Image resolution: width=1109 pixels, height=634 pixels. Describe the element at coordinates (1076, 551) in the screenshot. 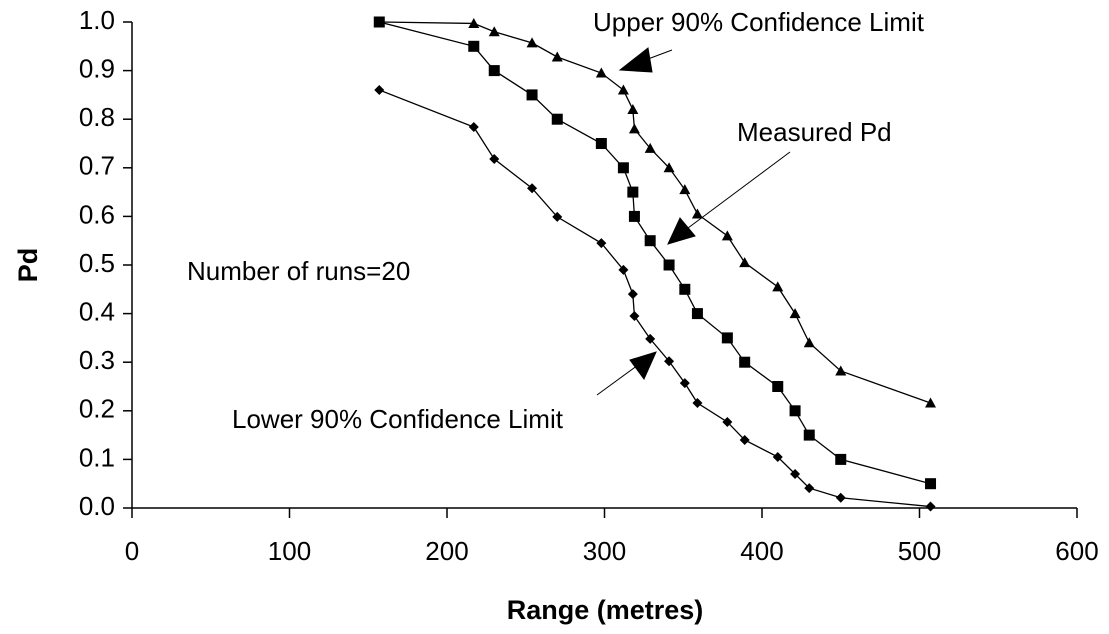

I see `x-tick-label: 600` at that location.